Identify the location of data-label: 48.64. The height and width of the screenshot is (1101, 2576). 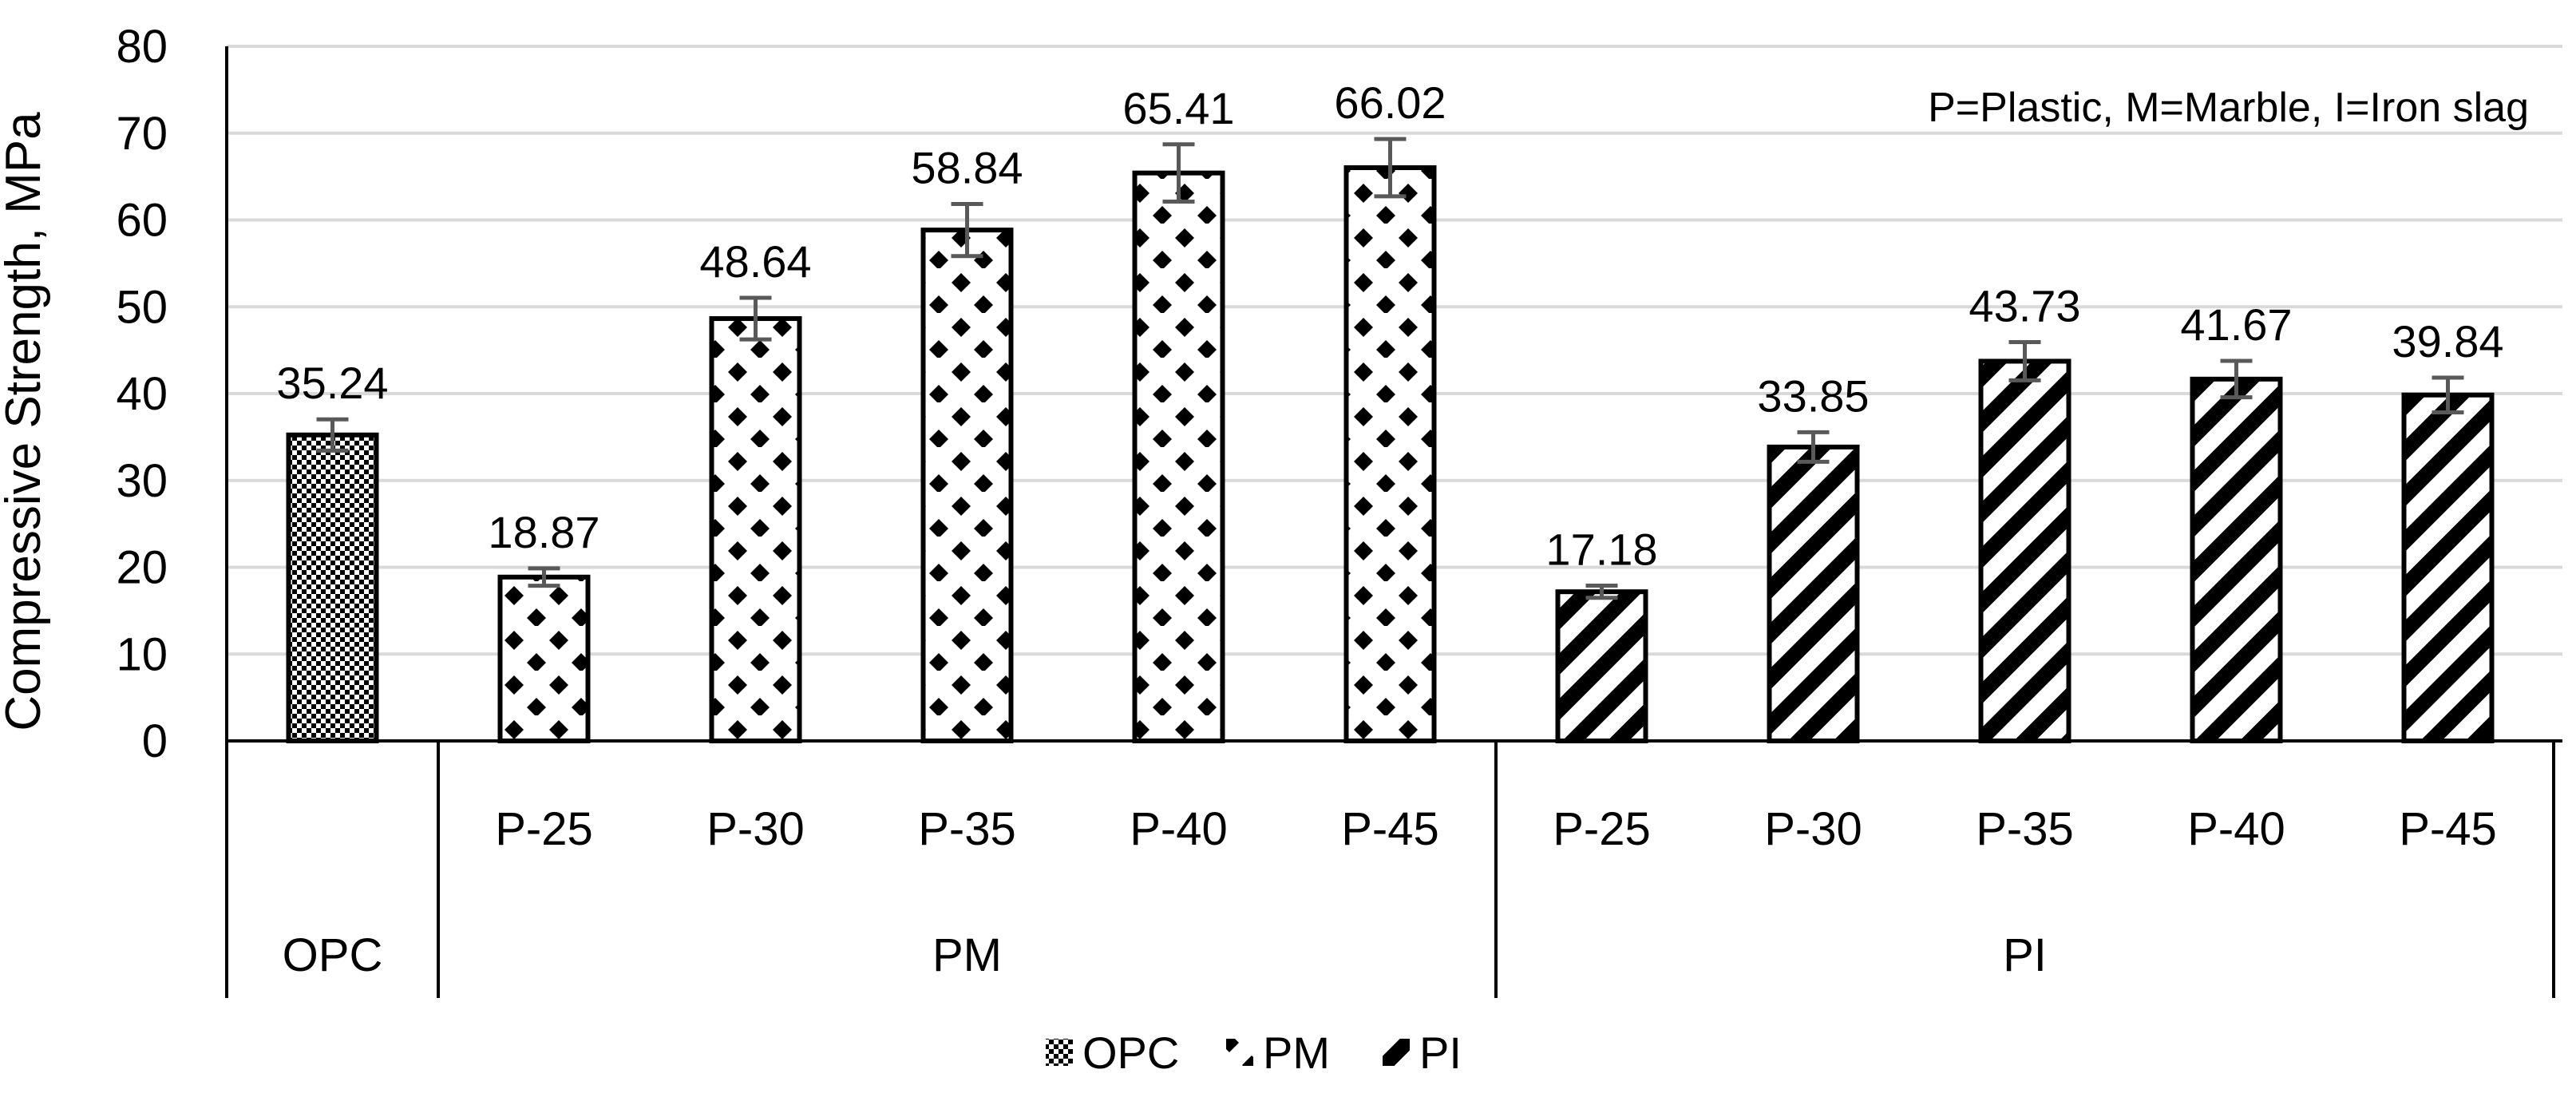
(755, 261).